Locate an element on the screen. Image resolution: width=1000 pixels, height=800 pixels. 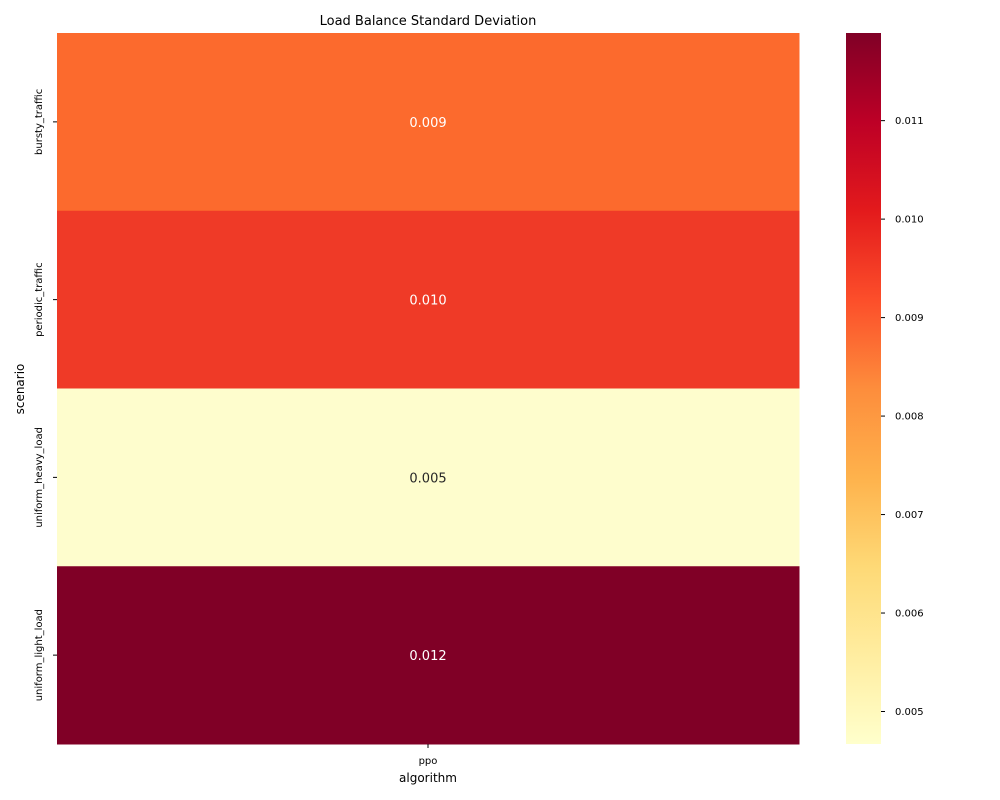
x-axis-label: algorithm is located at coordinates (428, 778).